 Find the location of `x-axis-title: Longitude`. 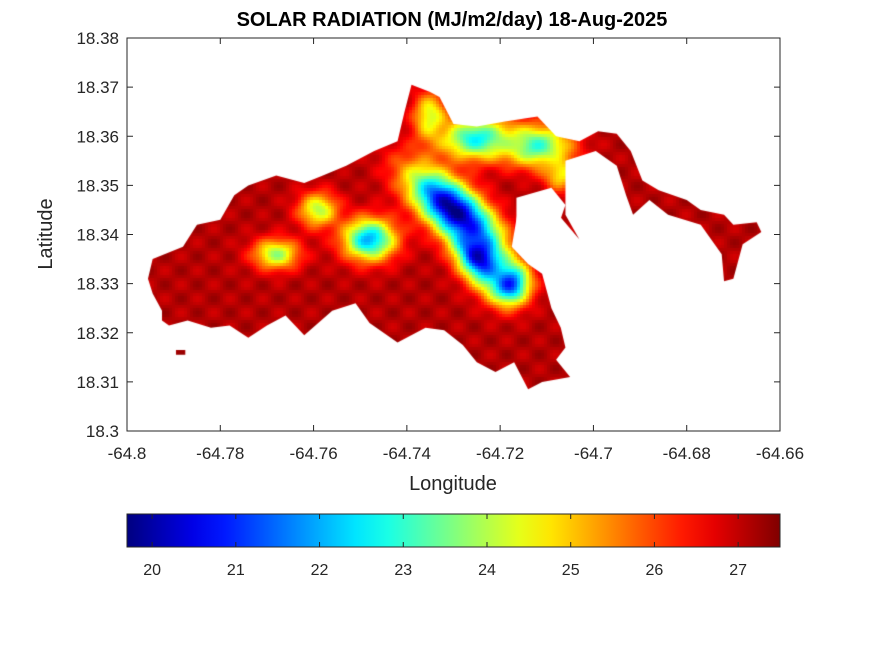

x-axis-title: Longitude is located at coordinates (453, 484).